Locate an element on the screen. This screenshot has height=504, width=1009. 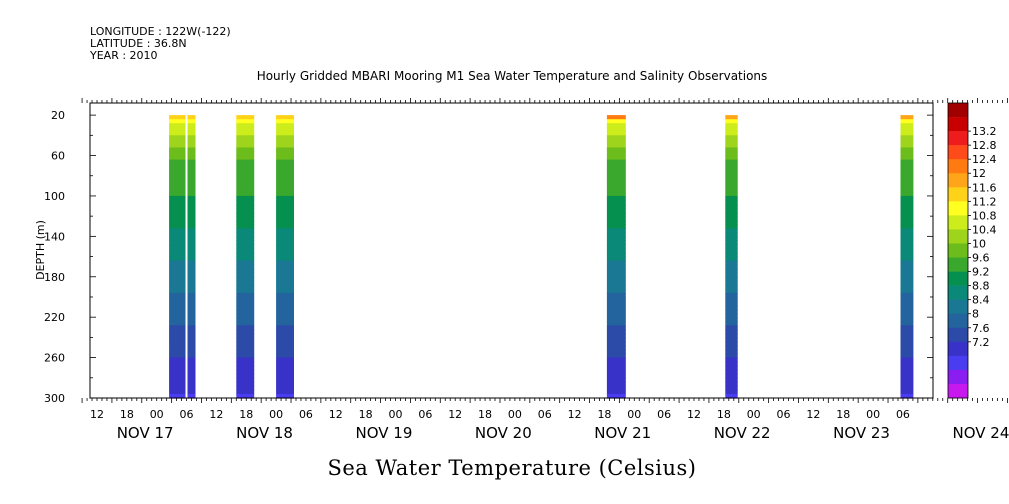
x-day-label: NOV 18 is located at coordinates (264, 433).